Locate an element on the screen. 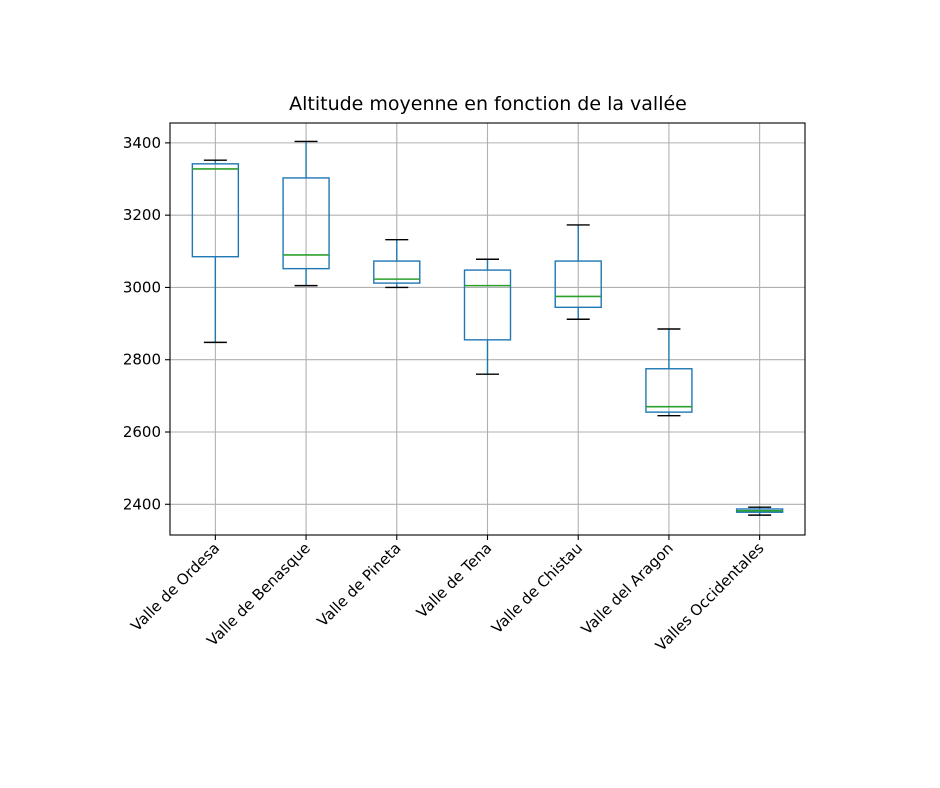 The width and height of the screenshot is (940, 788). y-tick-label: 3200 is located at coordinates (142, 215).